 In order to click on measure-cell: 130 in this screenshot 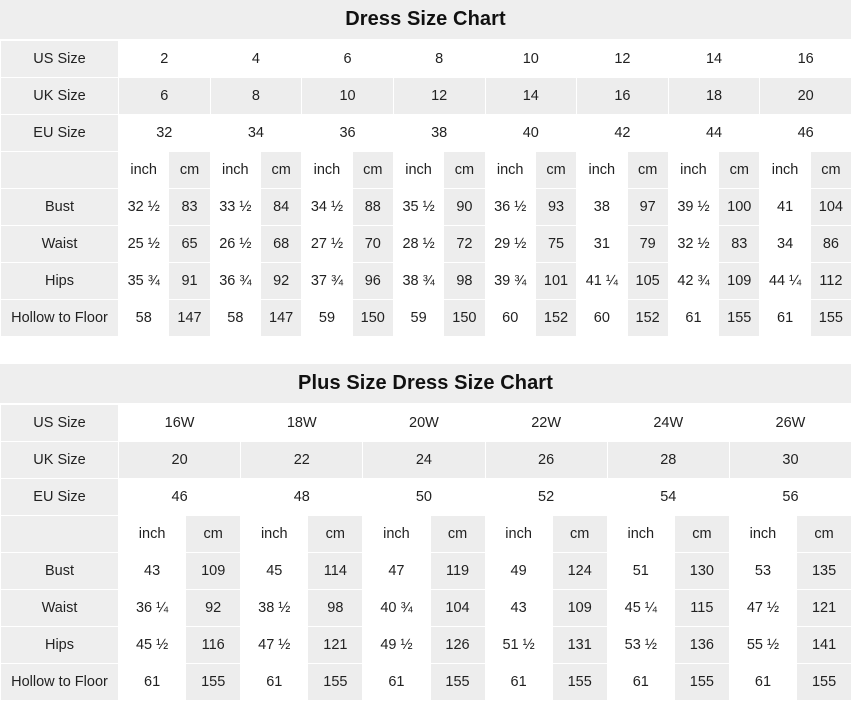, I will do `click(701, 571)`.